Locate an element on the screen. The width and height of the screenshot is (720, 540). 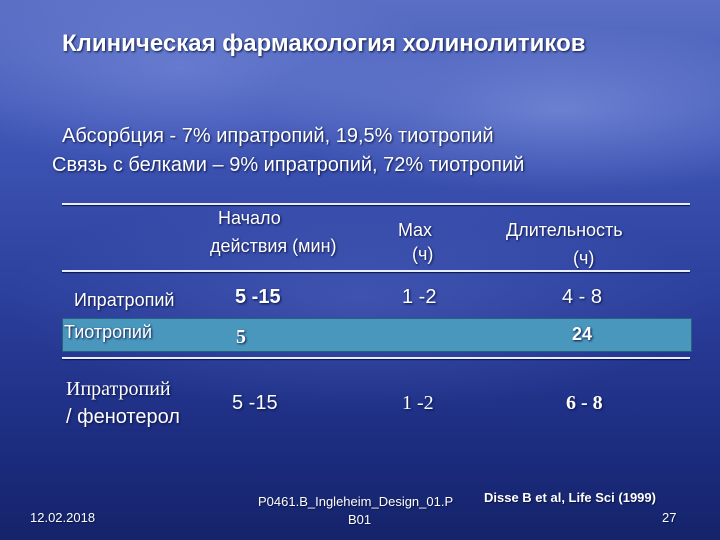
header-duration-line1: Длительность is located at coordinates (564, 230).